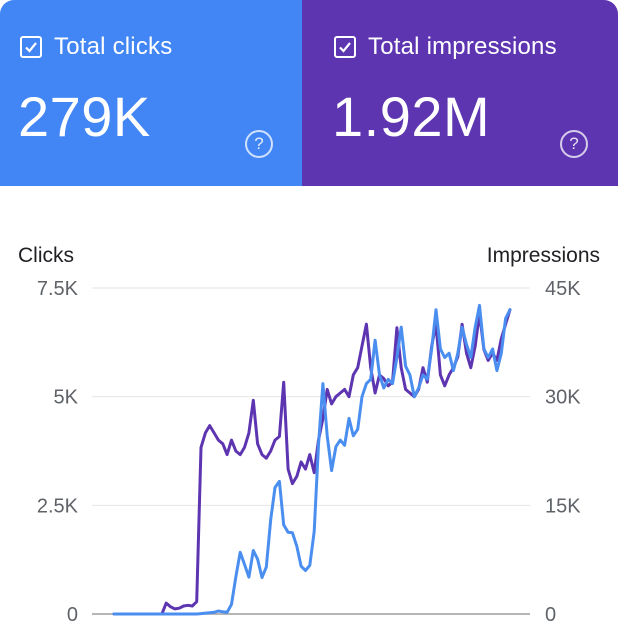 Image resolution: width=620 pixels, height=640 pixels. Describe the element at coordinates (543, 255) in the screenshot. I see `right-axis-title: Impressions` at that location.